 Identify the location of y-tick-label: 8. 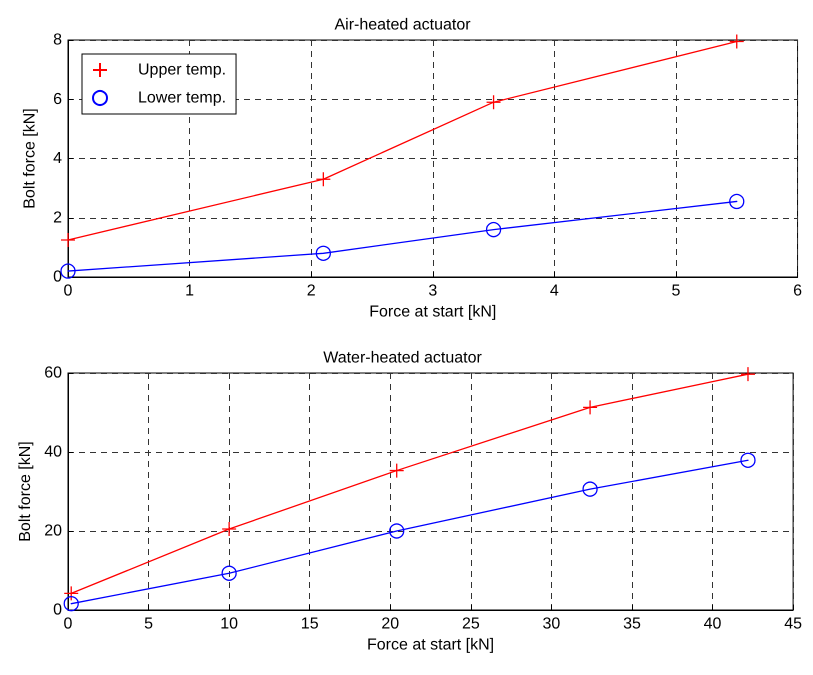
(57, 40).